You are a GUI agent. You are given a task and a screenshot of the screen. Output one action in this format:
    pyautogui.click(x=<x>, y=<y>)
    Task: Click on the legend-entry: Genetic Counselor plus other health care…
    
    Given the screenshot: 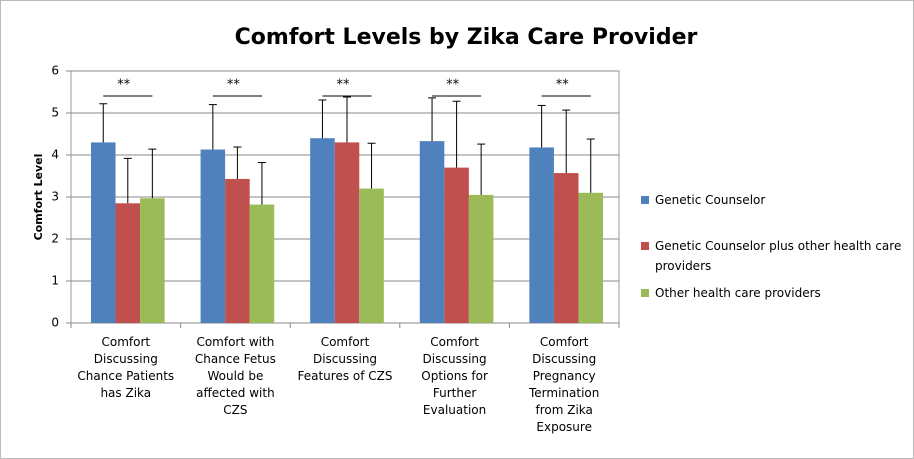 What is the action you would take?
    pyautogui.click(x=773, y=256)
    